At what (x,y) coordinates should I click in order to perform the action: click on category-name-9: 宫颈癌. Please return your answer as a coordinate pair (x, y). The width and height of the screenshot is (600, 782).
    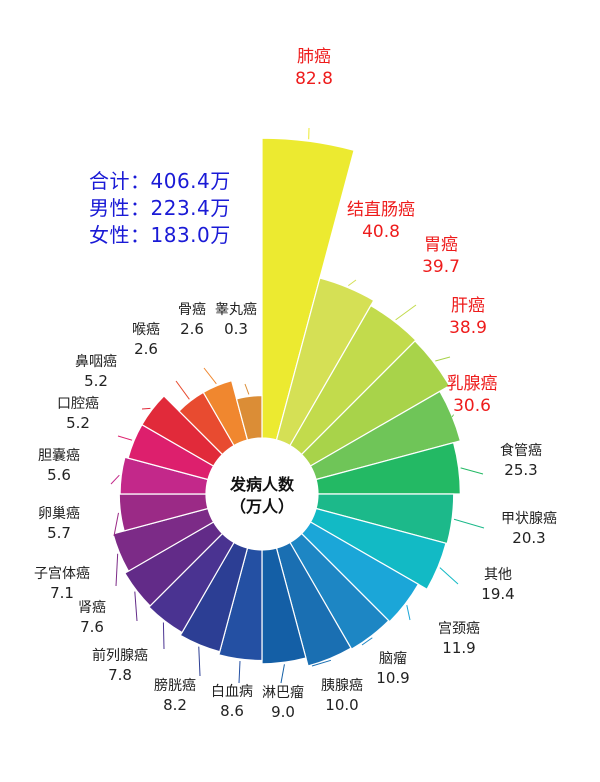
    Looking at the image, I should click on (459, 629).